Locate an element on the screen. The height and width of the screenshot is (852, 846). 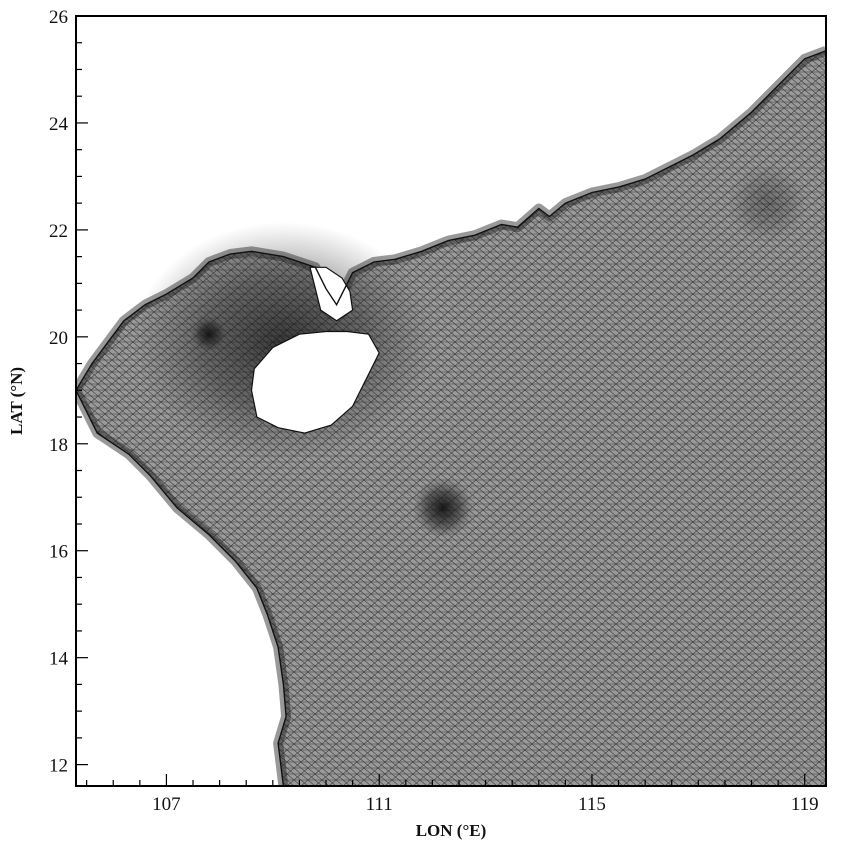
x-axis-ticks: 107 111 115 119 is located at coordinates (452, 794).